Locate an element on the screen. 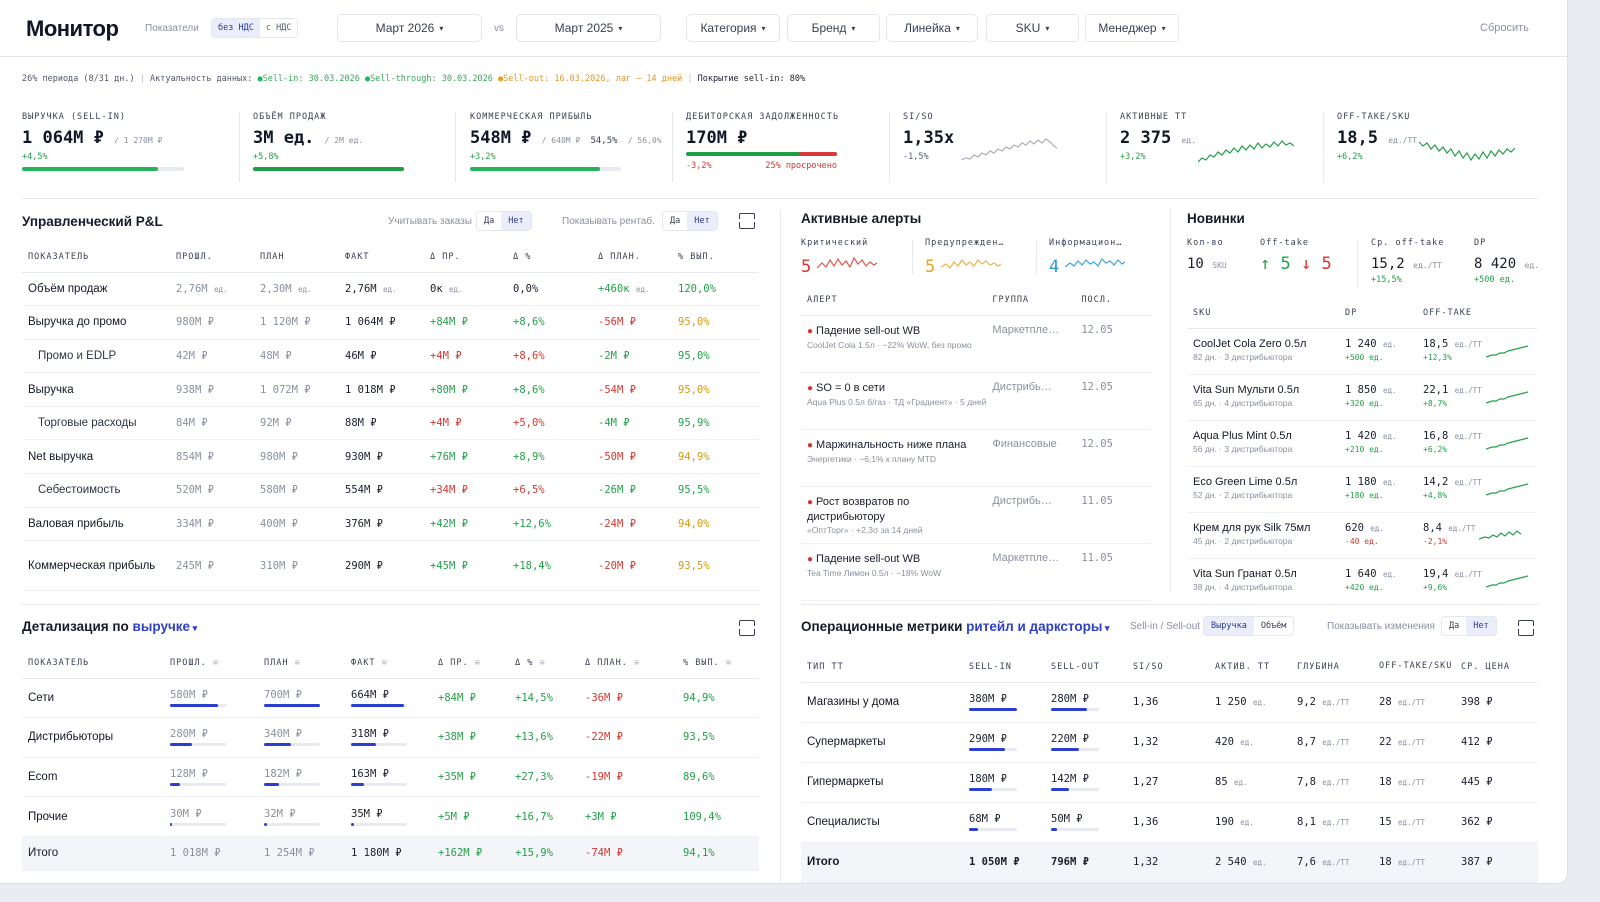 Image resolution: width=1600 pixels, height=902 pixels. column-header: Off-take is located at coordinates (1477, 313).